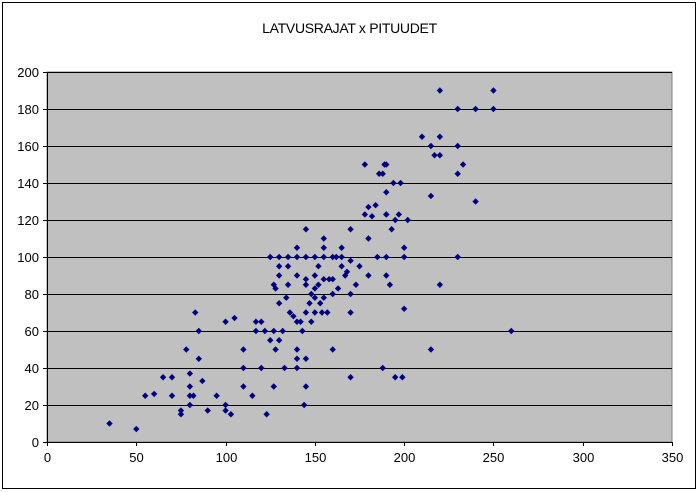  What do you see at coordinates (316, 457) in the screenshot?
I see `x-tick-label: 150` at bounding box center [316, 457].